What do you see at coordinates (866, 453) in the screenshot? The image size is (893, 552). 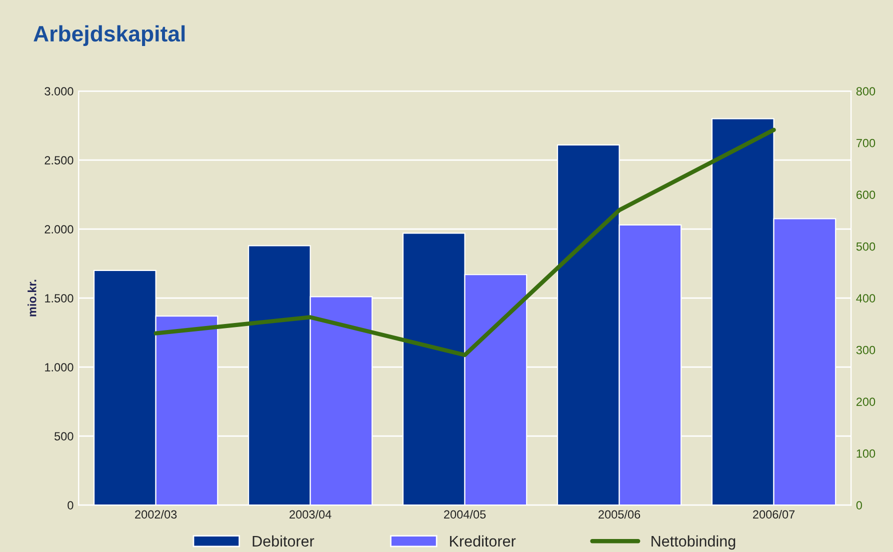 I see `y2-tick-label: 100` at bounding box center [866, 453].